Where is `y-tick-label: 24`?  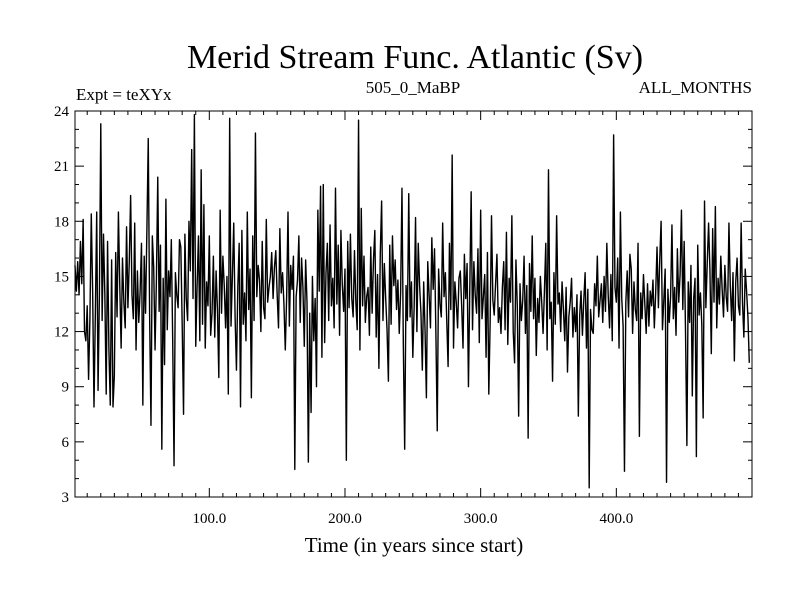 y-tick-label: 24 is located at coordinates (62, 112).